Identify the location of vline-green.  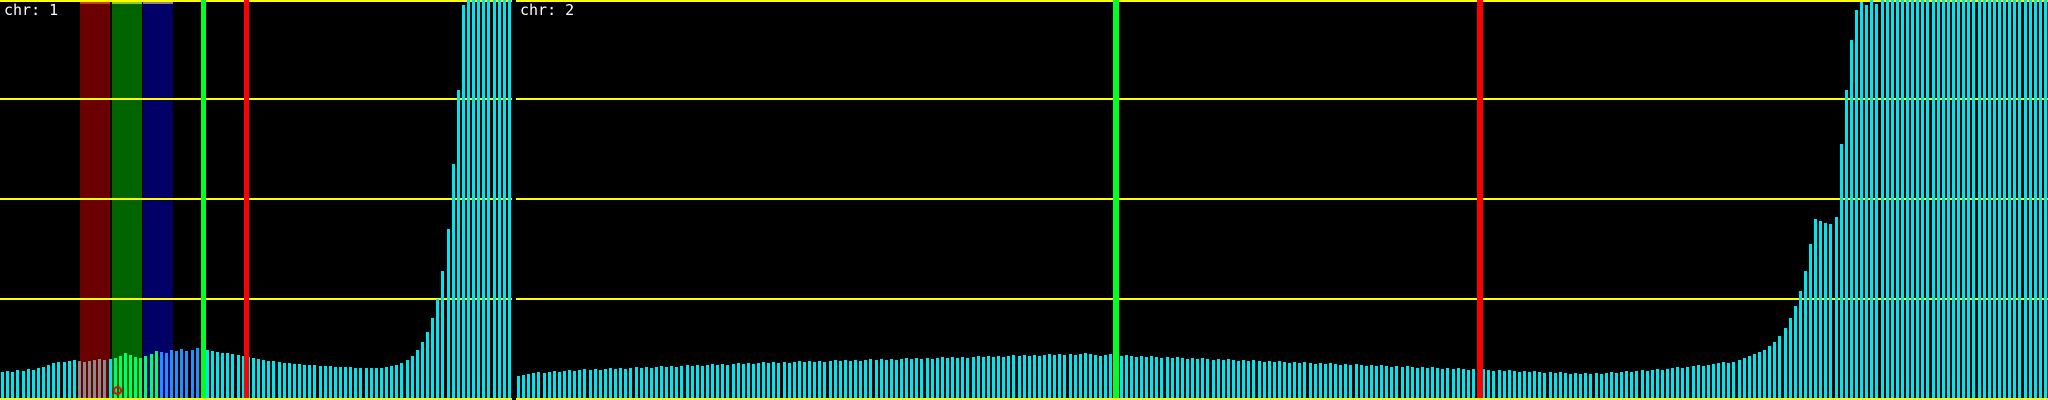
(203, 200).